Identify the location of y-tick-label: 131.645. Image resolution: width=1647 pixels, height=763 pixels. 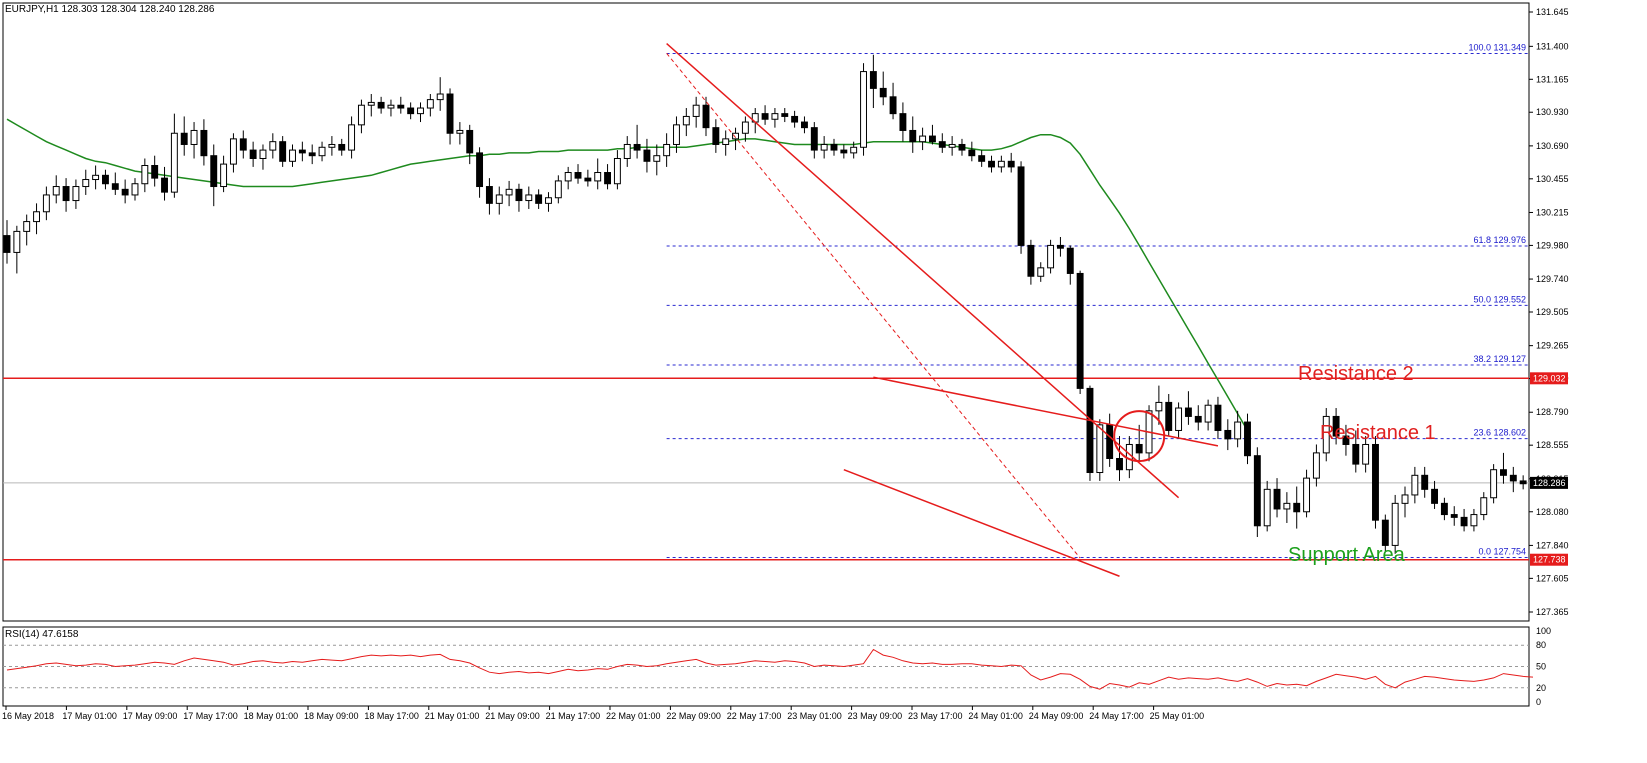
(1552, 12).